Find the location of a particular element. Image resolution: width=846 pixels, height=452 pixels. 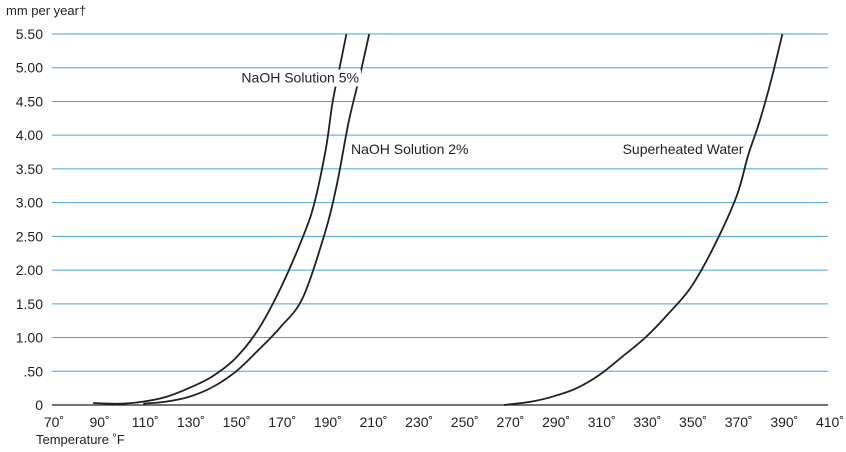

y-tick-label: 0 is located at coordinates (39, 405).